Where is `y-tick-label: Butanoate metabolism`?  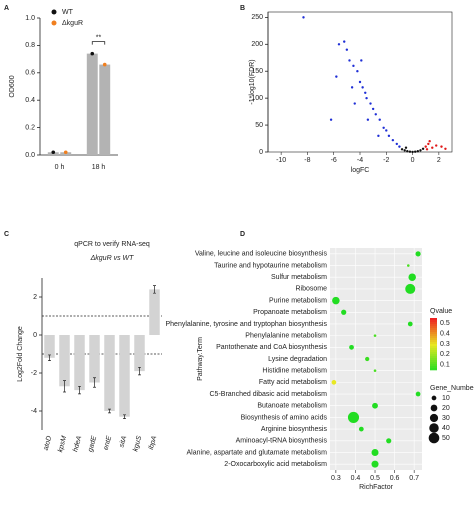 y-tick-label: Butanoate metabolism is located at coordinates (292, 406).